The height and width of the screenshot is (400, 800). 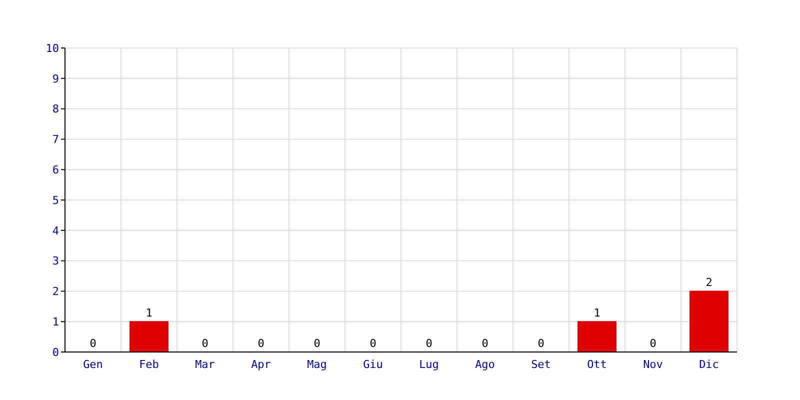 I want to click on y-tick-label: 2, so click(x=55, y=291).